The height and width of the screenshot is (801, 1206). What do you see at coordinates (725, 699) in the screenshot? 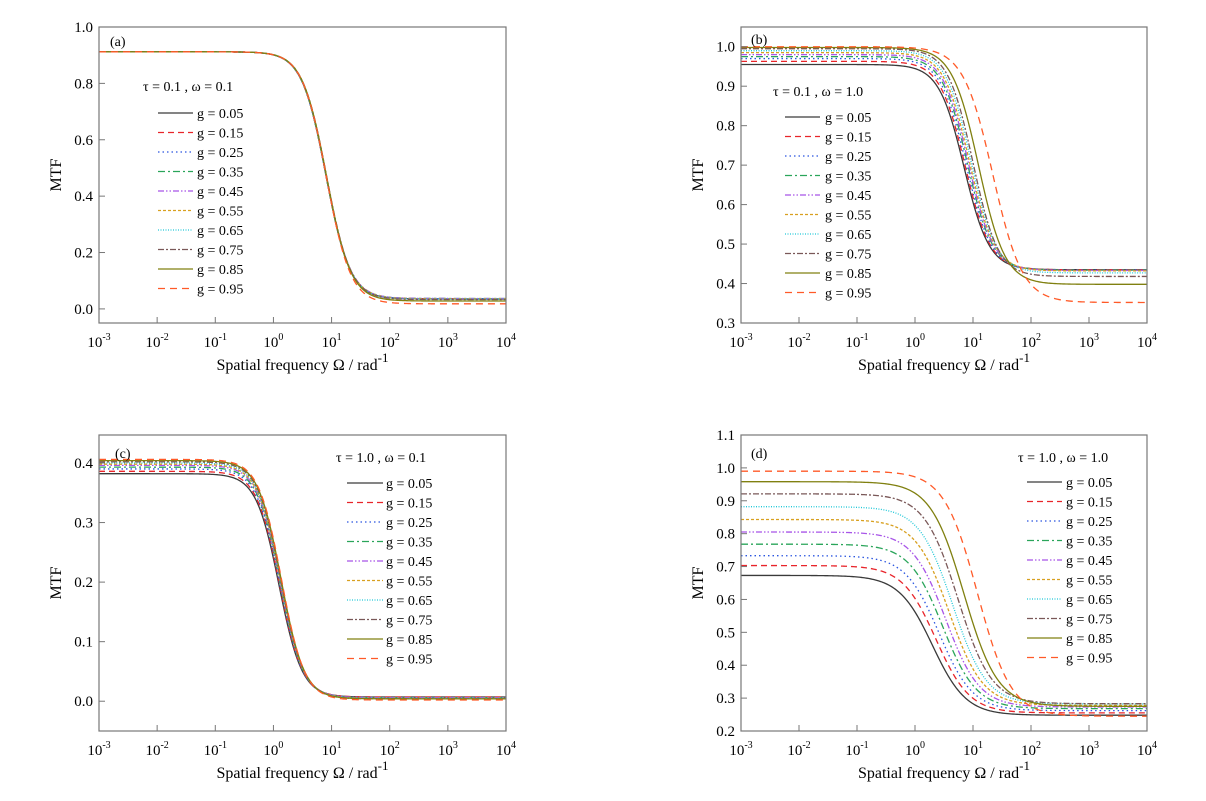
I see `y-tick-label: 0.3` at bounding box center [725, 699].